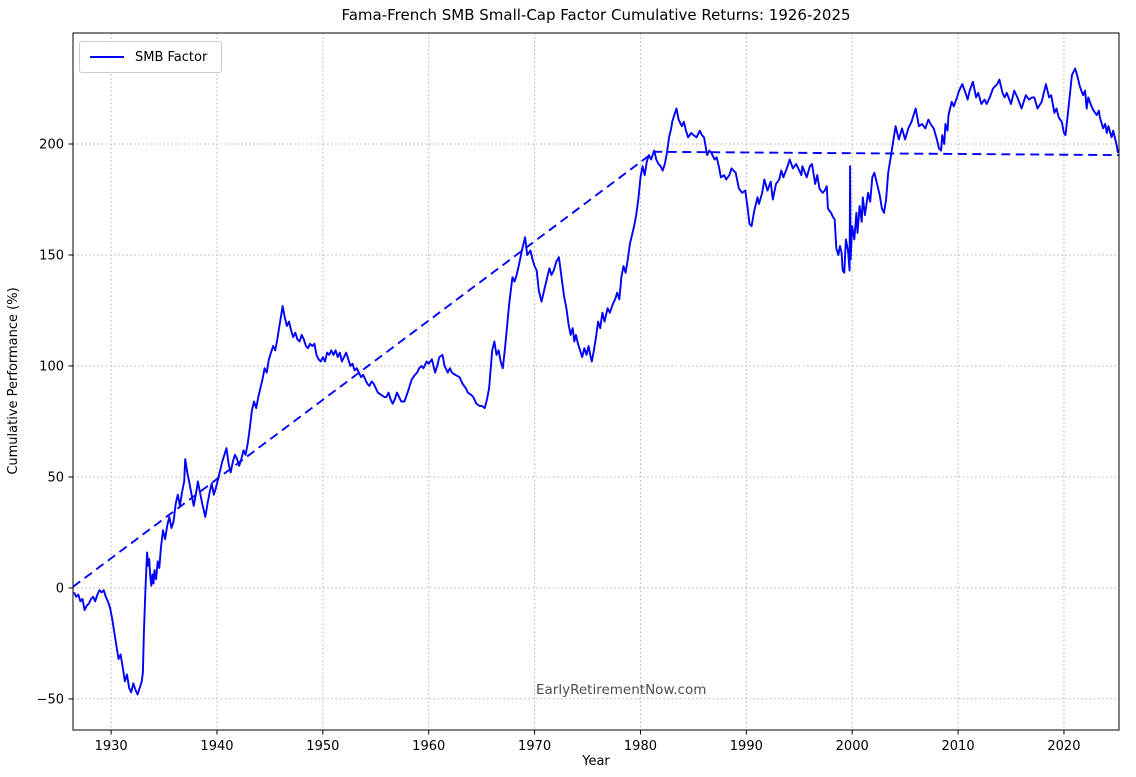 This screenshot has width=1136, height=777. What do you see at coordinates (111, 746) in the screenshot?
I see `x-tick-label-1930: 1930` at bounding box center [111, 746].